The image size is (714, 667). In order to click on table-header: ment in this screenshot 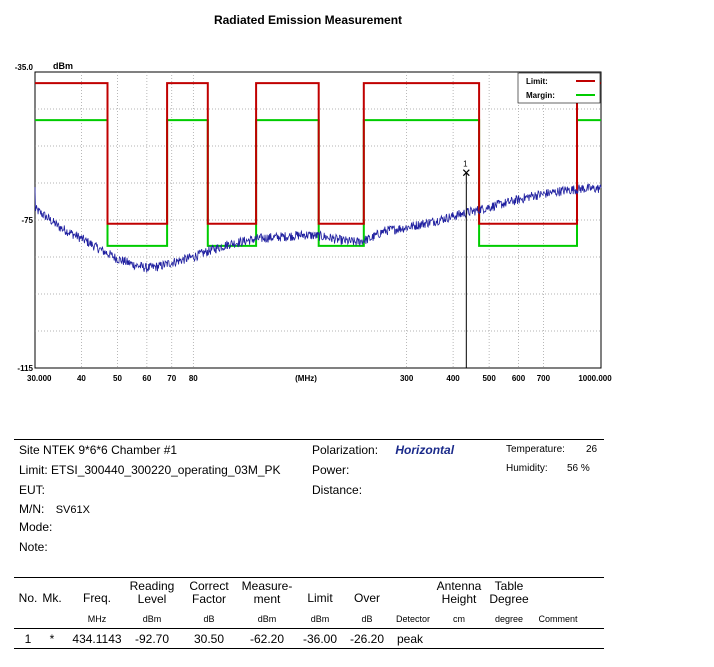, I will do `click(267, 599)`.